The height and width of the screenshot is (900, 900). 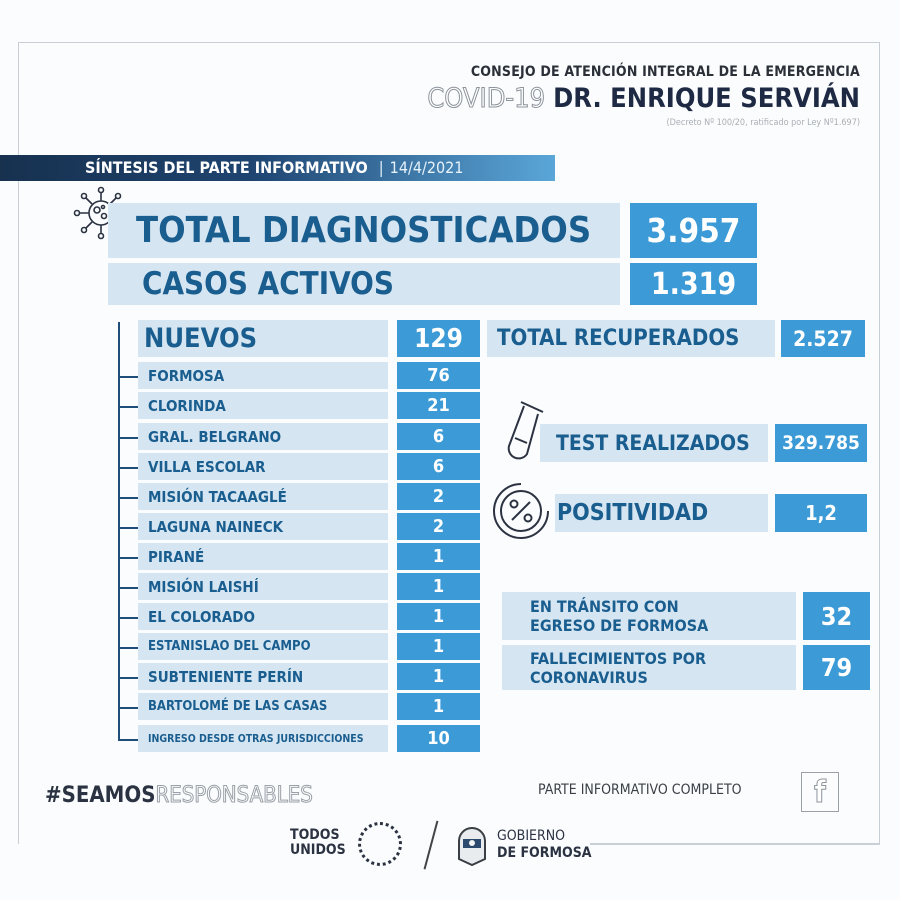 What do you see at coordinates (263, 436) in the screenshot?
I see `locality-label: GRAL. BELGRANO` at bounding box center [263, 436].